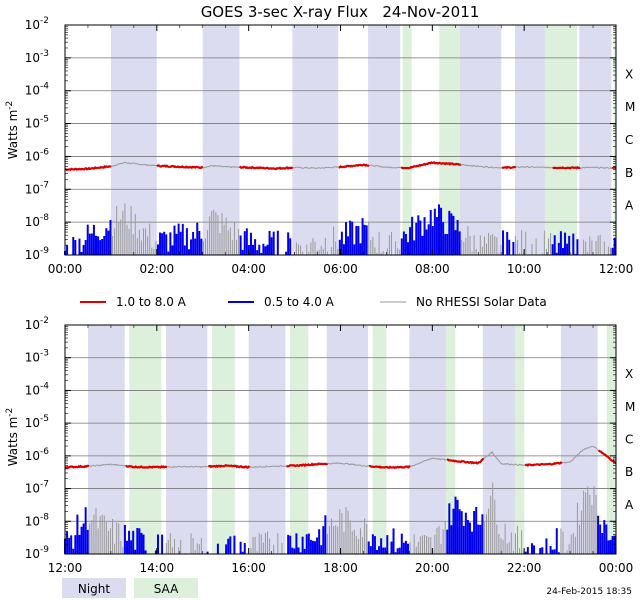  Describe the element at coordinates (37, 254) in the screenshot. I see `y-tick-label: 10⁻⁹` at that location.